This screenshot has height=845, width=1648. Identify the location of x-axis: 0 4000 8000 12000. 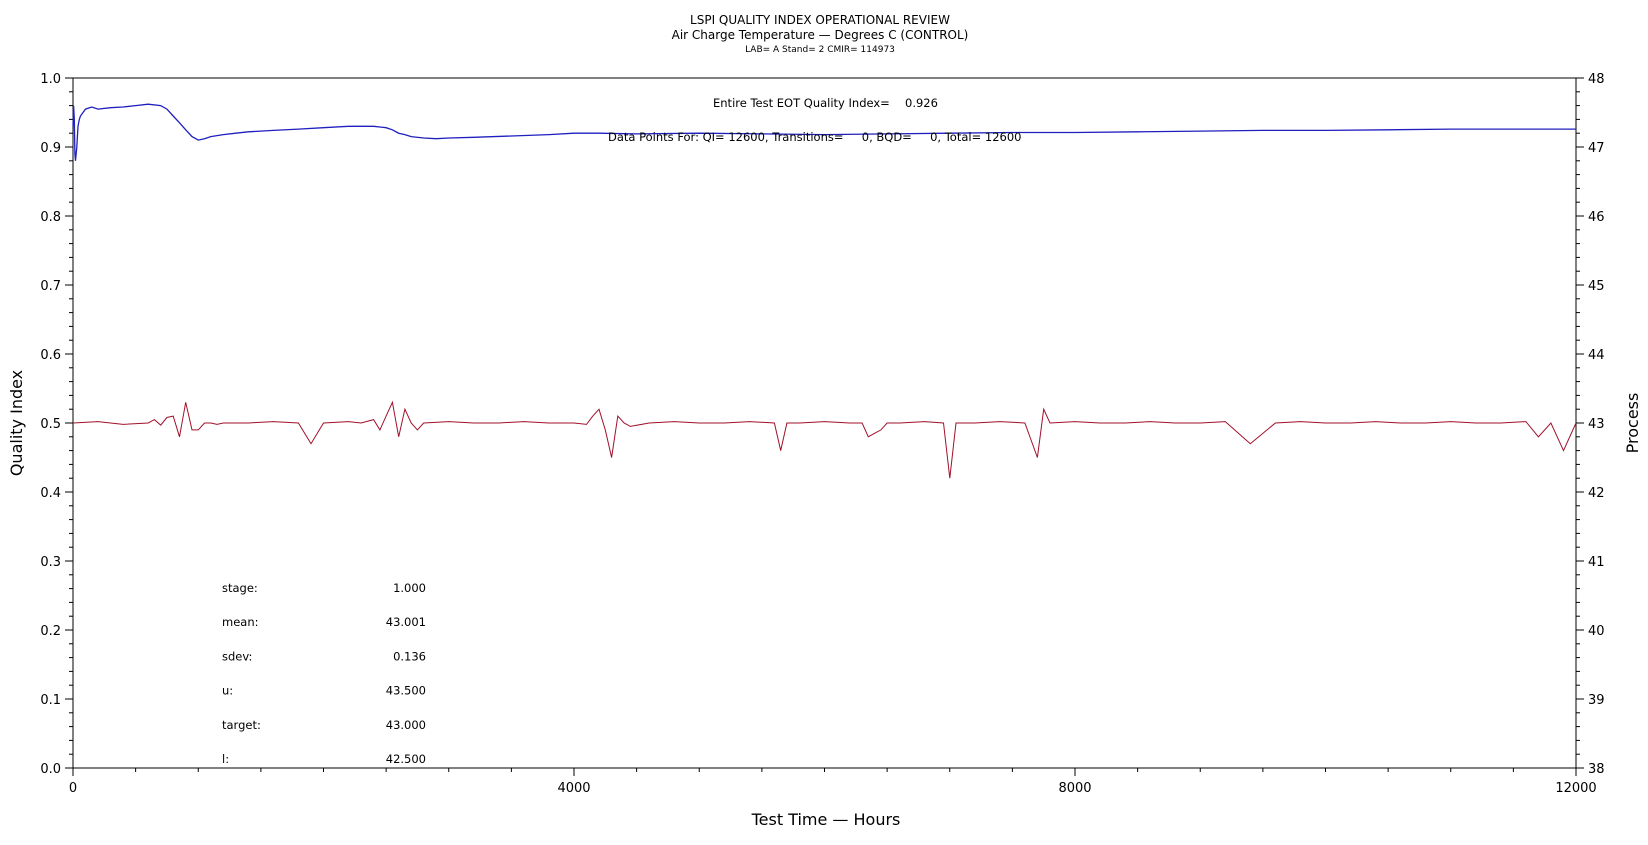
(833, 782).